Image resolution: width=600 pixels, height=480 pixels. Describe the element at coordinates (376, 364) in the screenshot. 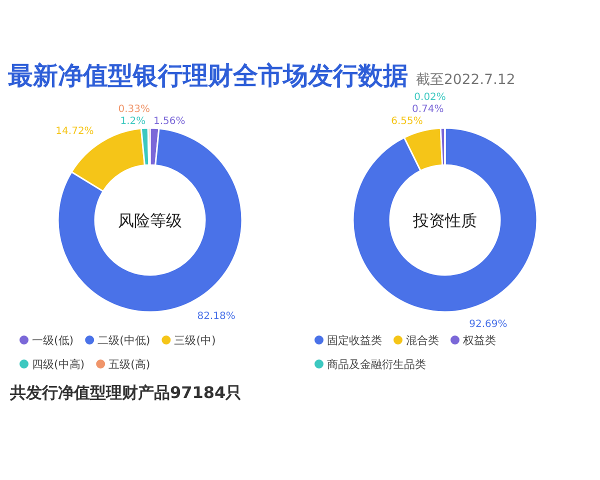

I see `legend-label: 商品及金融衍生品类` at that location.